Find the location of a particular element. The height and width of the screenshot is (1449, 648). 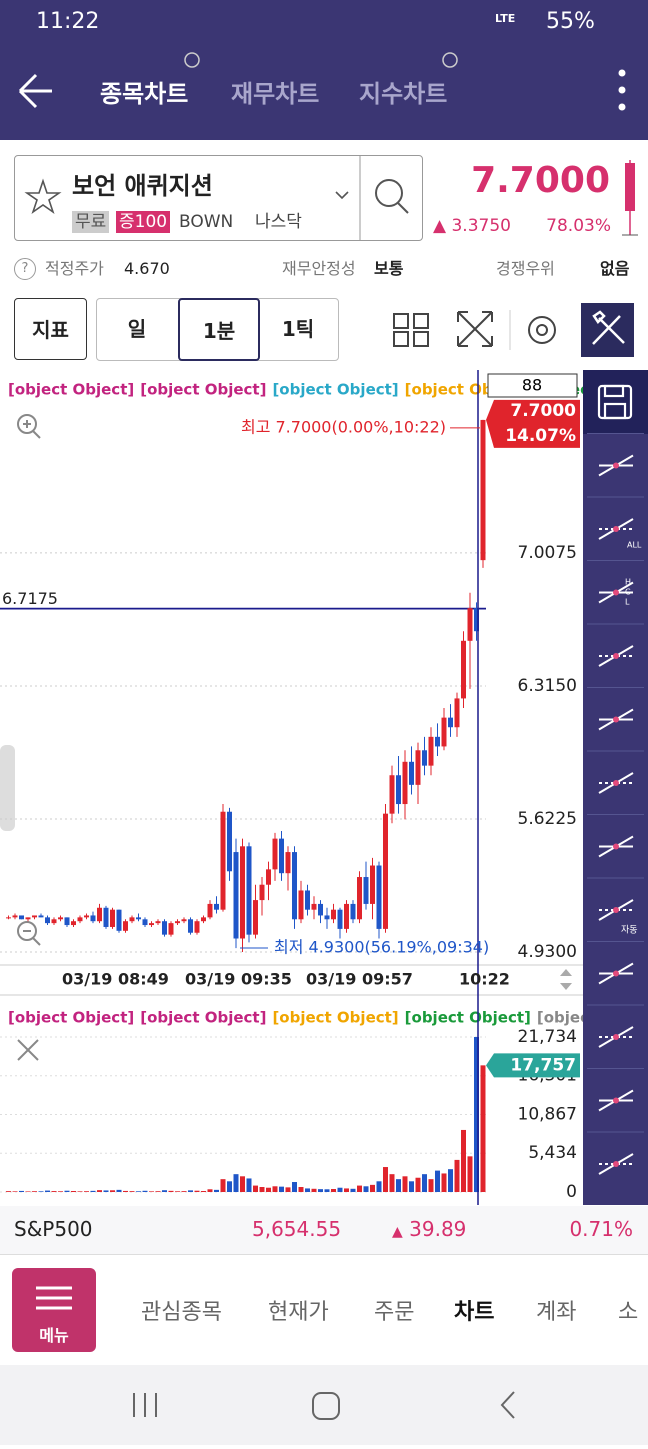

fullscreen-button is located at coordinates (475, 329).